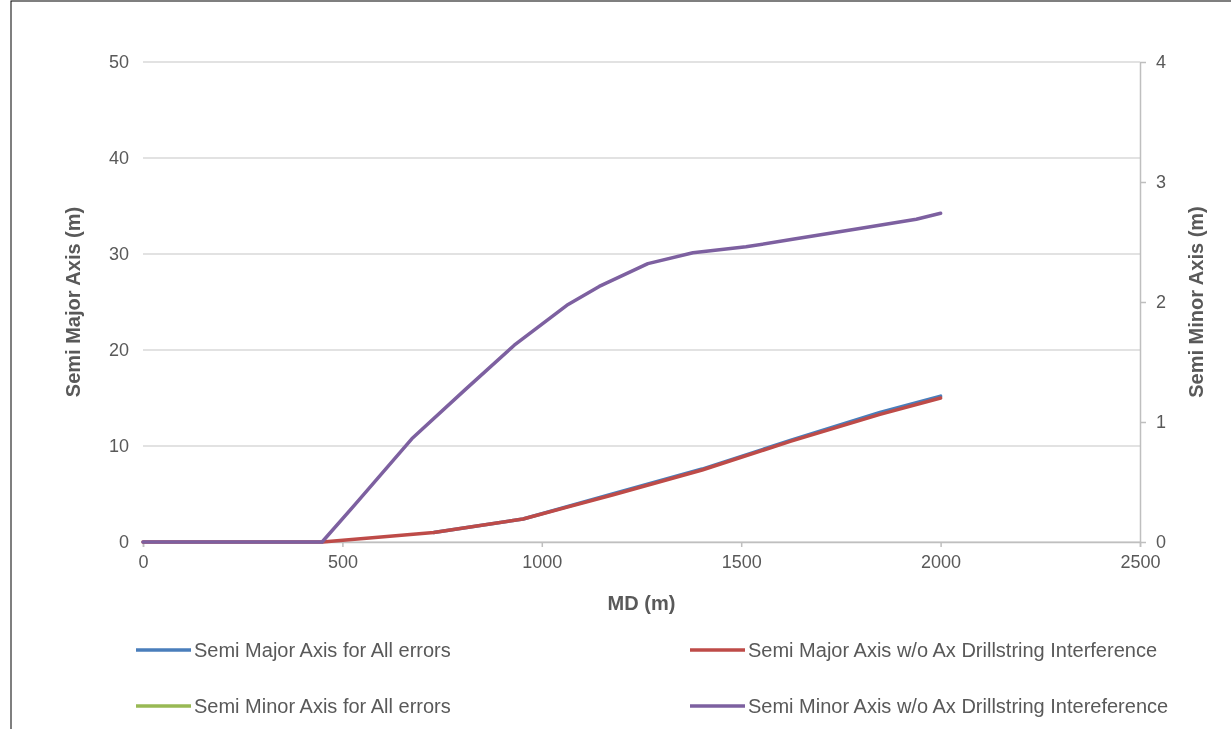 The image size is (1231, 729). What do you see at coordinates (322, 706) in the screenshot?
I see `legend-label: Semi Minor Axis for All errors` at bounding box center [322, 706].